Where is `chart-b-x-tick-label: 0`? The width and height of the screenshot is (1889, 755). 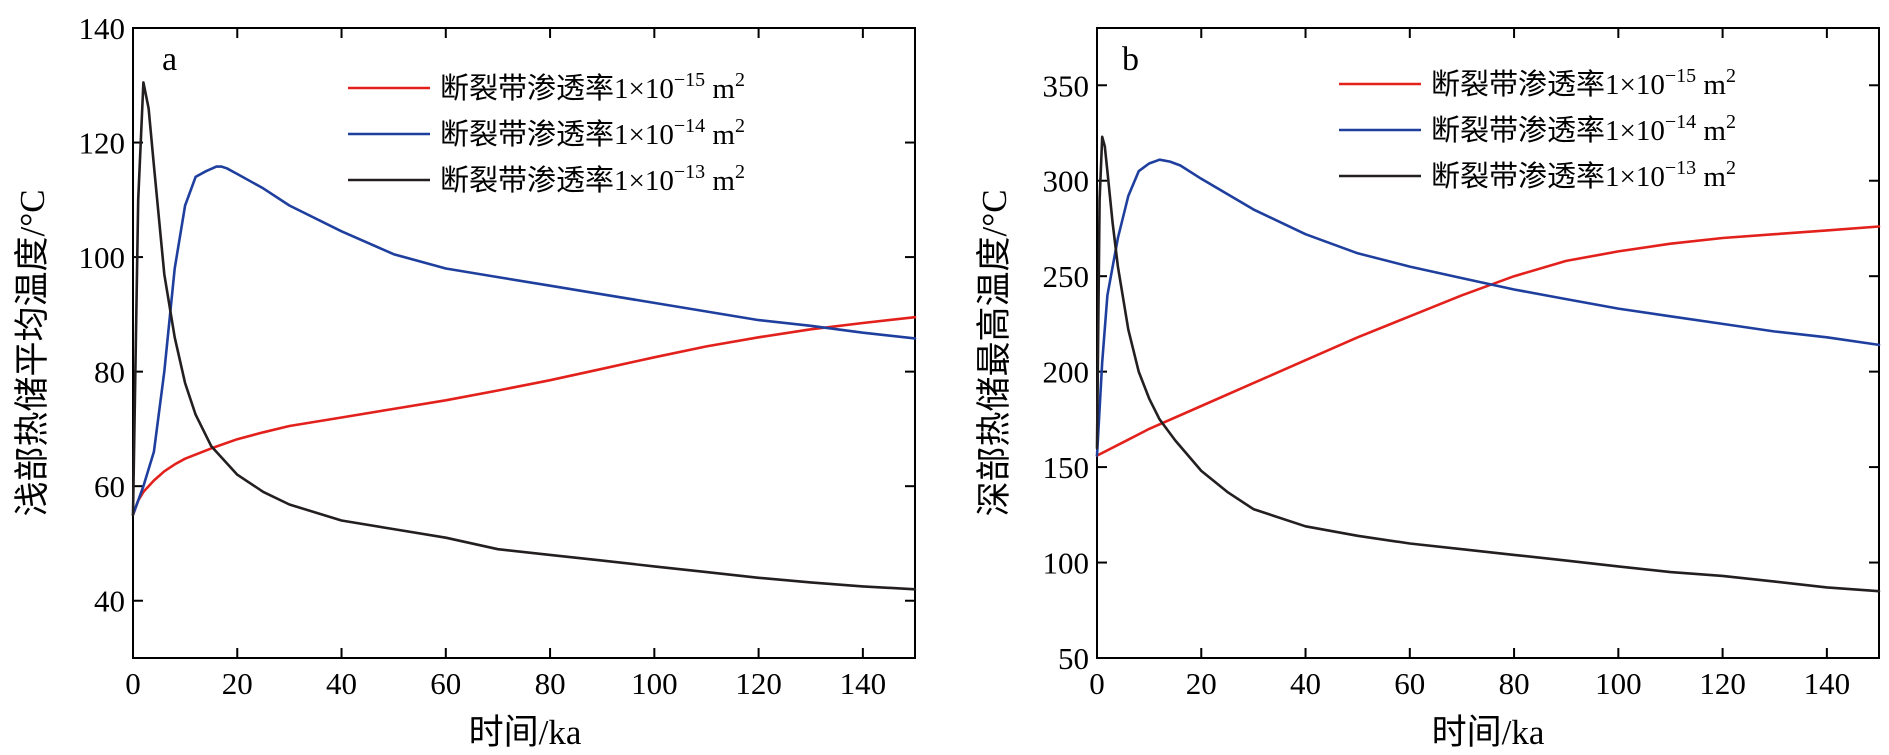 chart-b-x-tick-label: 0 is located at coordinates (1097, 683).